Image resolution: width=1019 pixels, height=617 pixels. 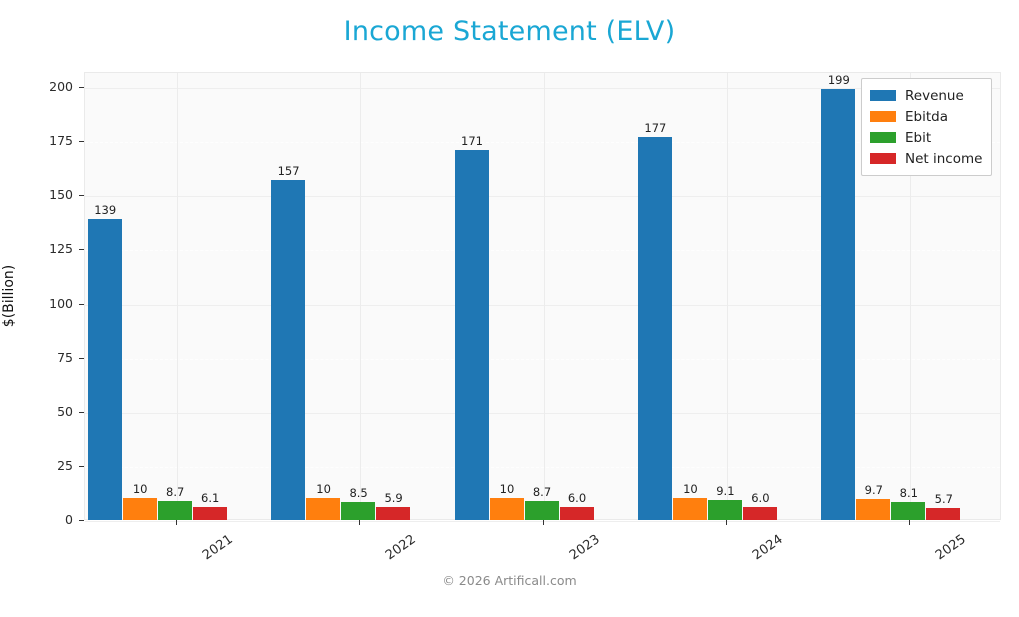 What do you see at coordinates (506, 509) in the screenshot?
I see `bar-ebitda-2023` at bounding box center [506, 509].